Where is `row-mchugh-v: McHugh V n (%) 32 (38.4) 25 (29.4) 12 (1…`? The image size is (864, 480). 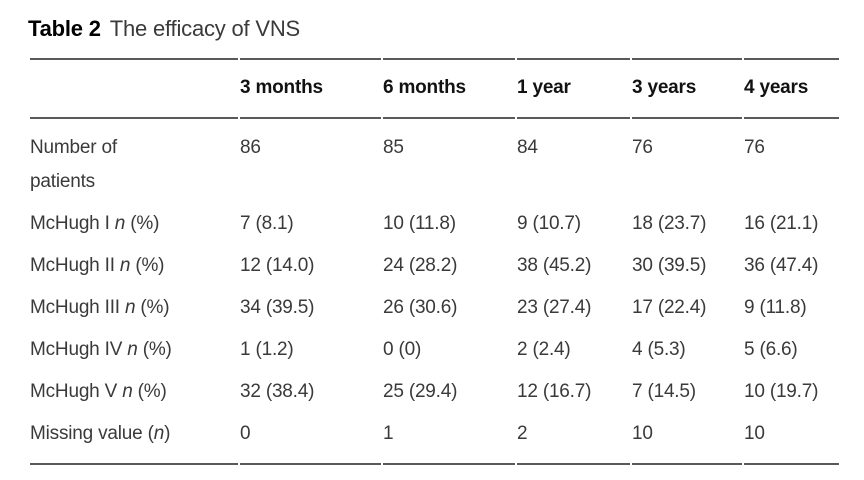
row-mchugh-v: McHugh V n (%) 32 (38.4) 25 (29.4) 12 (1… is located at coordinates (434, 392).